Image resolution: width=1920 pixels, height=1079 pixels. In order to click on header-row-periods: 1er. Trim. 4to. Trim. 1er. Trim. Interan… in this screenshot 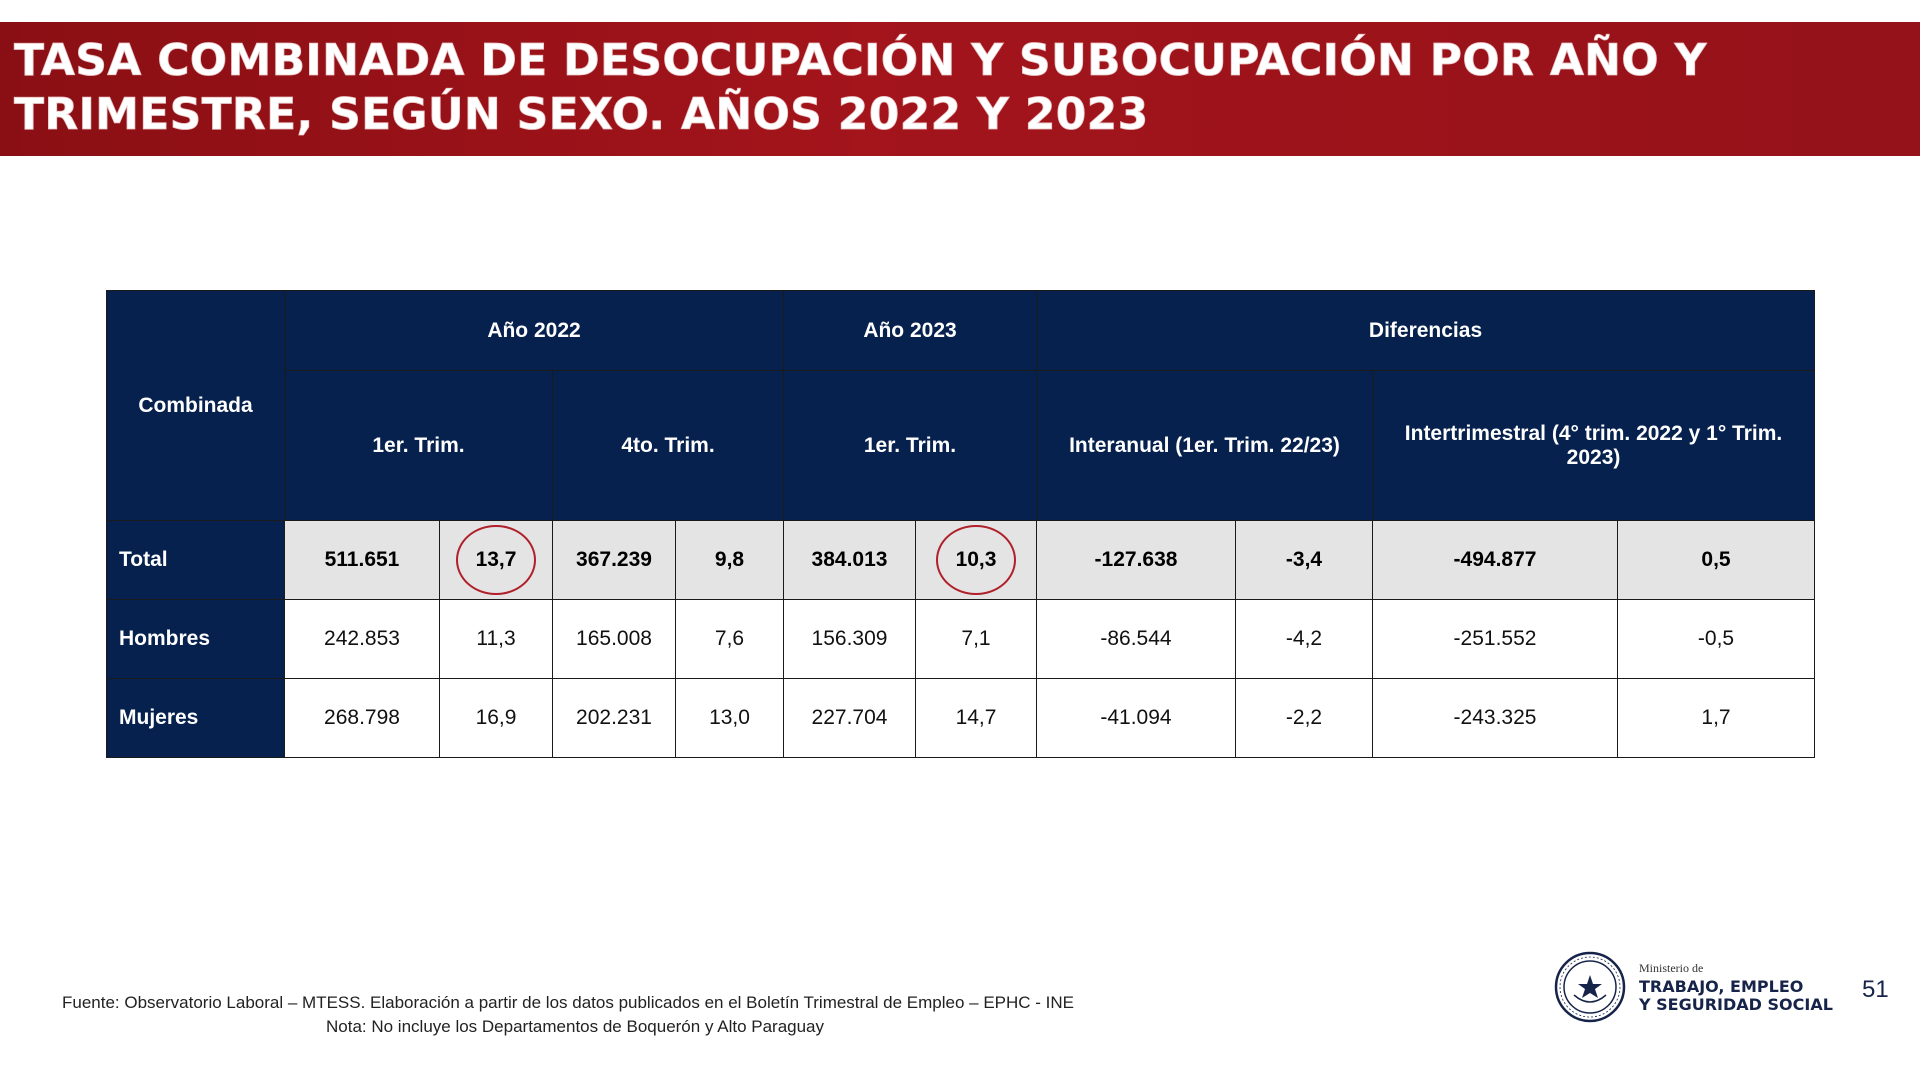, I will do `click(961, 445)`.